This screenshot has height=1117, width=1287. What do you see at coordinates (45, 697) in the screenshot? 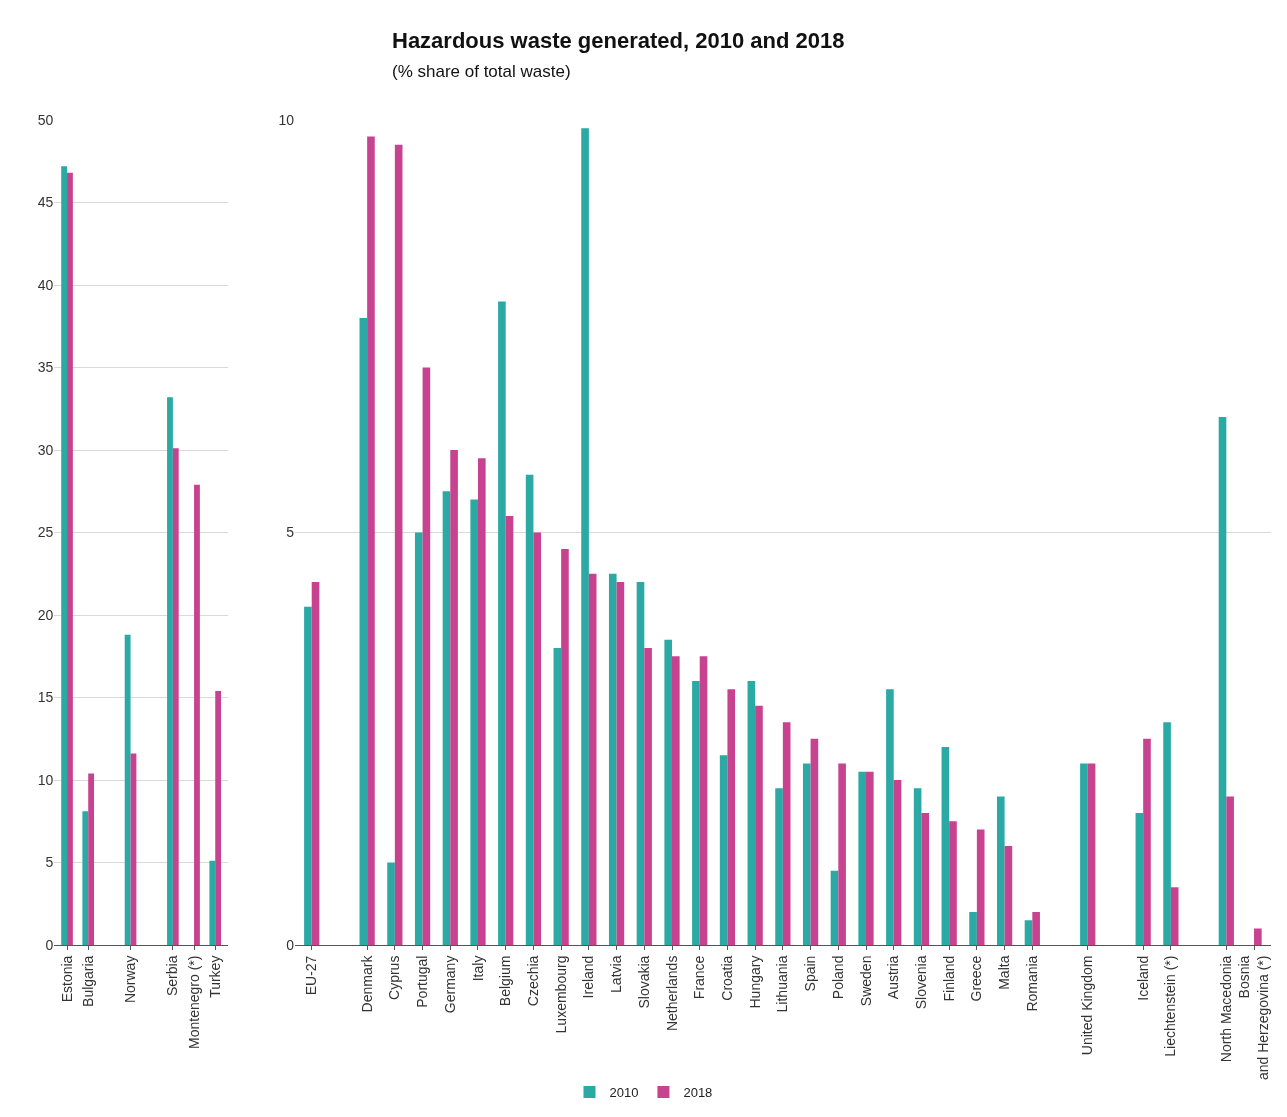
I see `y-tick-label: 15` at bounding box center [45, 697].